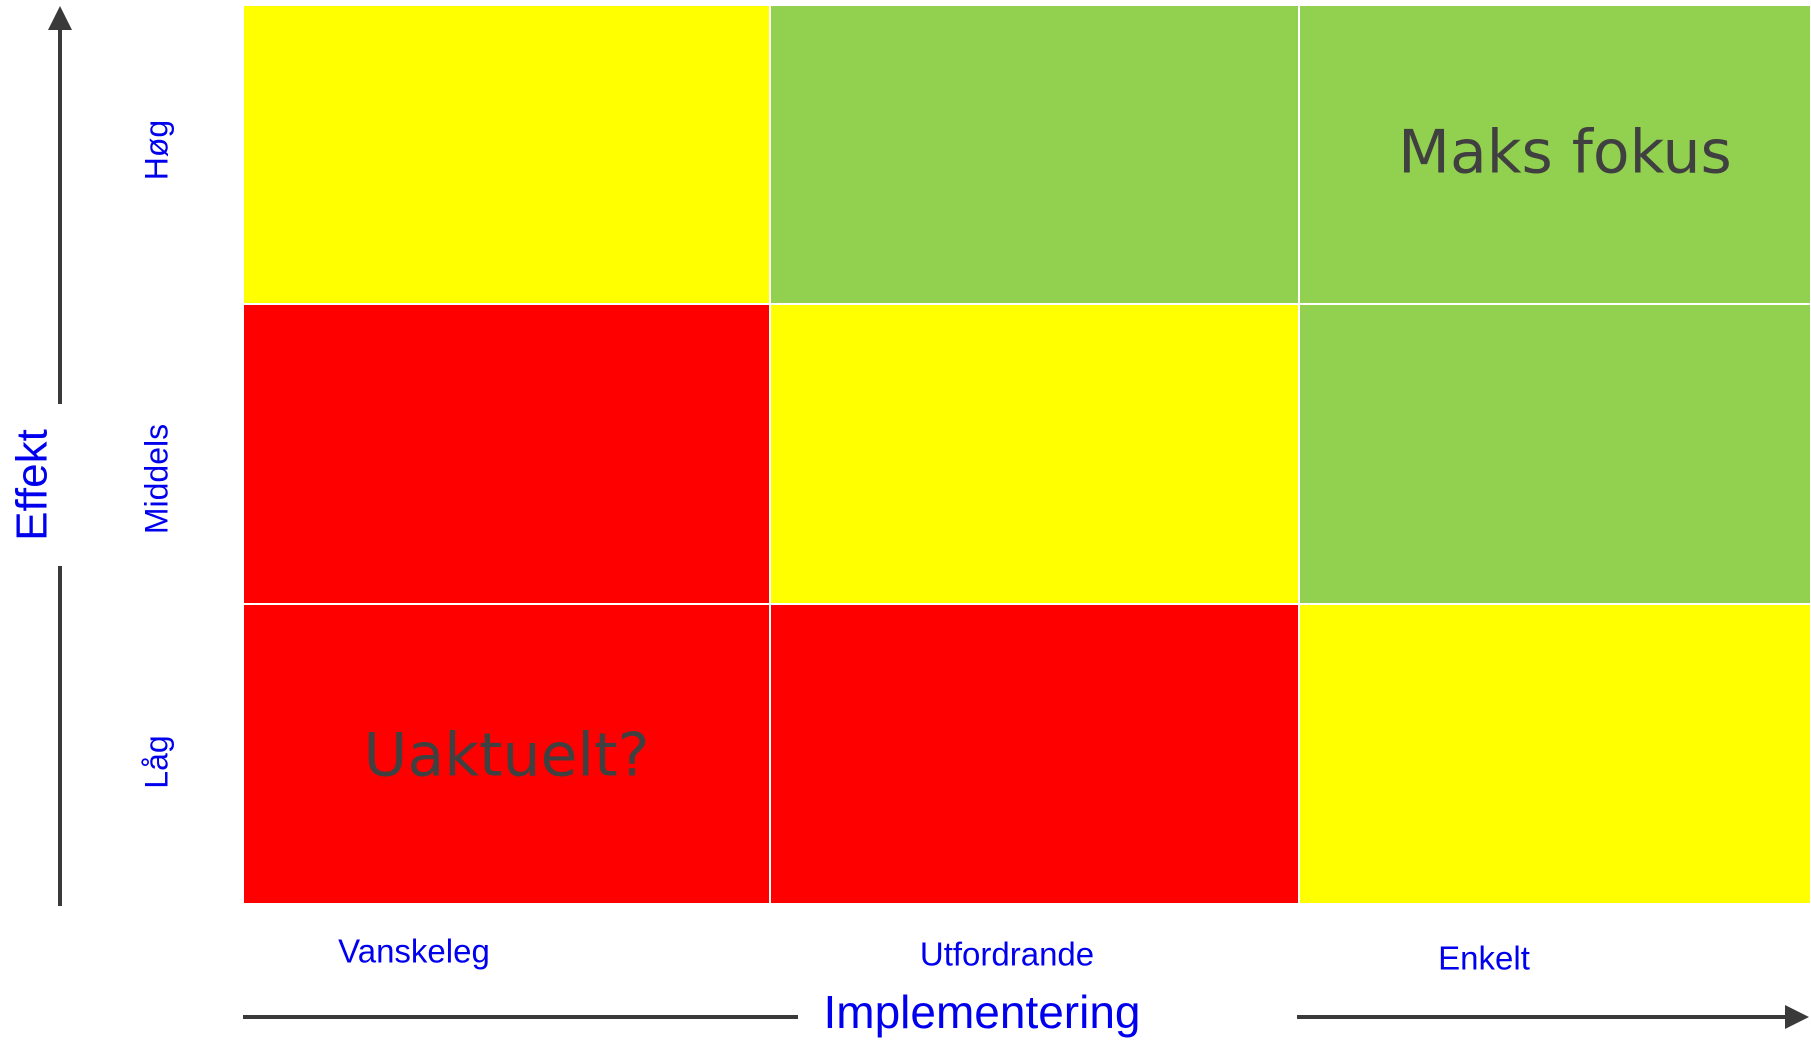  I want to click on cell-text: Uaktuelt?, so click(507, 756).